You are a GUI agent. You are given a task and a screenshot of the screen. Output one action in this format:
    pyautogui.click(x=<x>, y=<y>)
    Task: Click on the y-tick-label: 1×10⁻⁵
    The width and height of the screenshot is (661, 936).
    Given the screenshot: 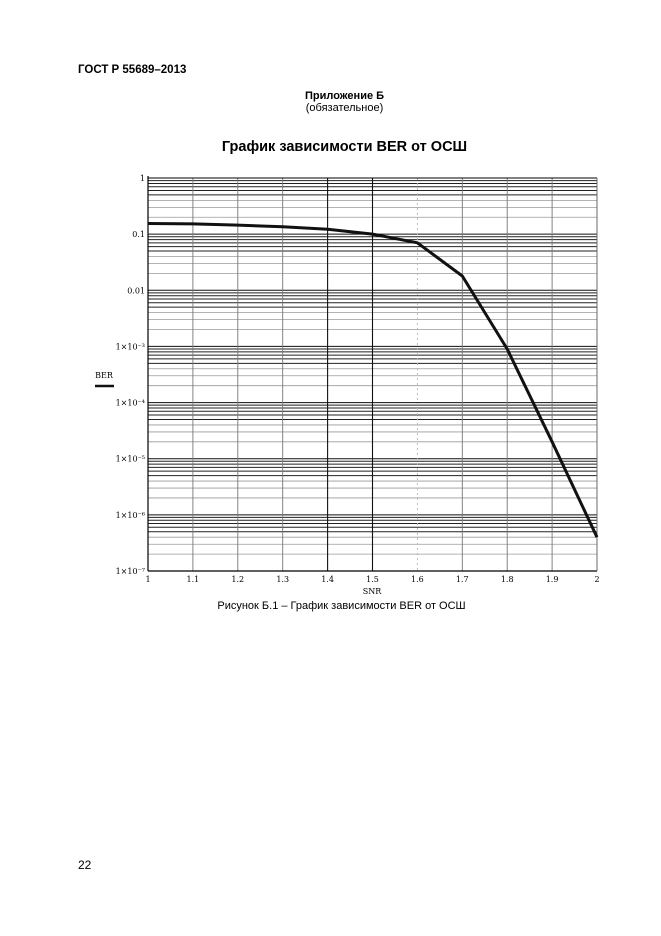 What is the action you would take?
    pyautogui.click(x=130, y=459)
    